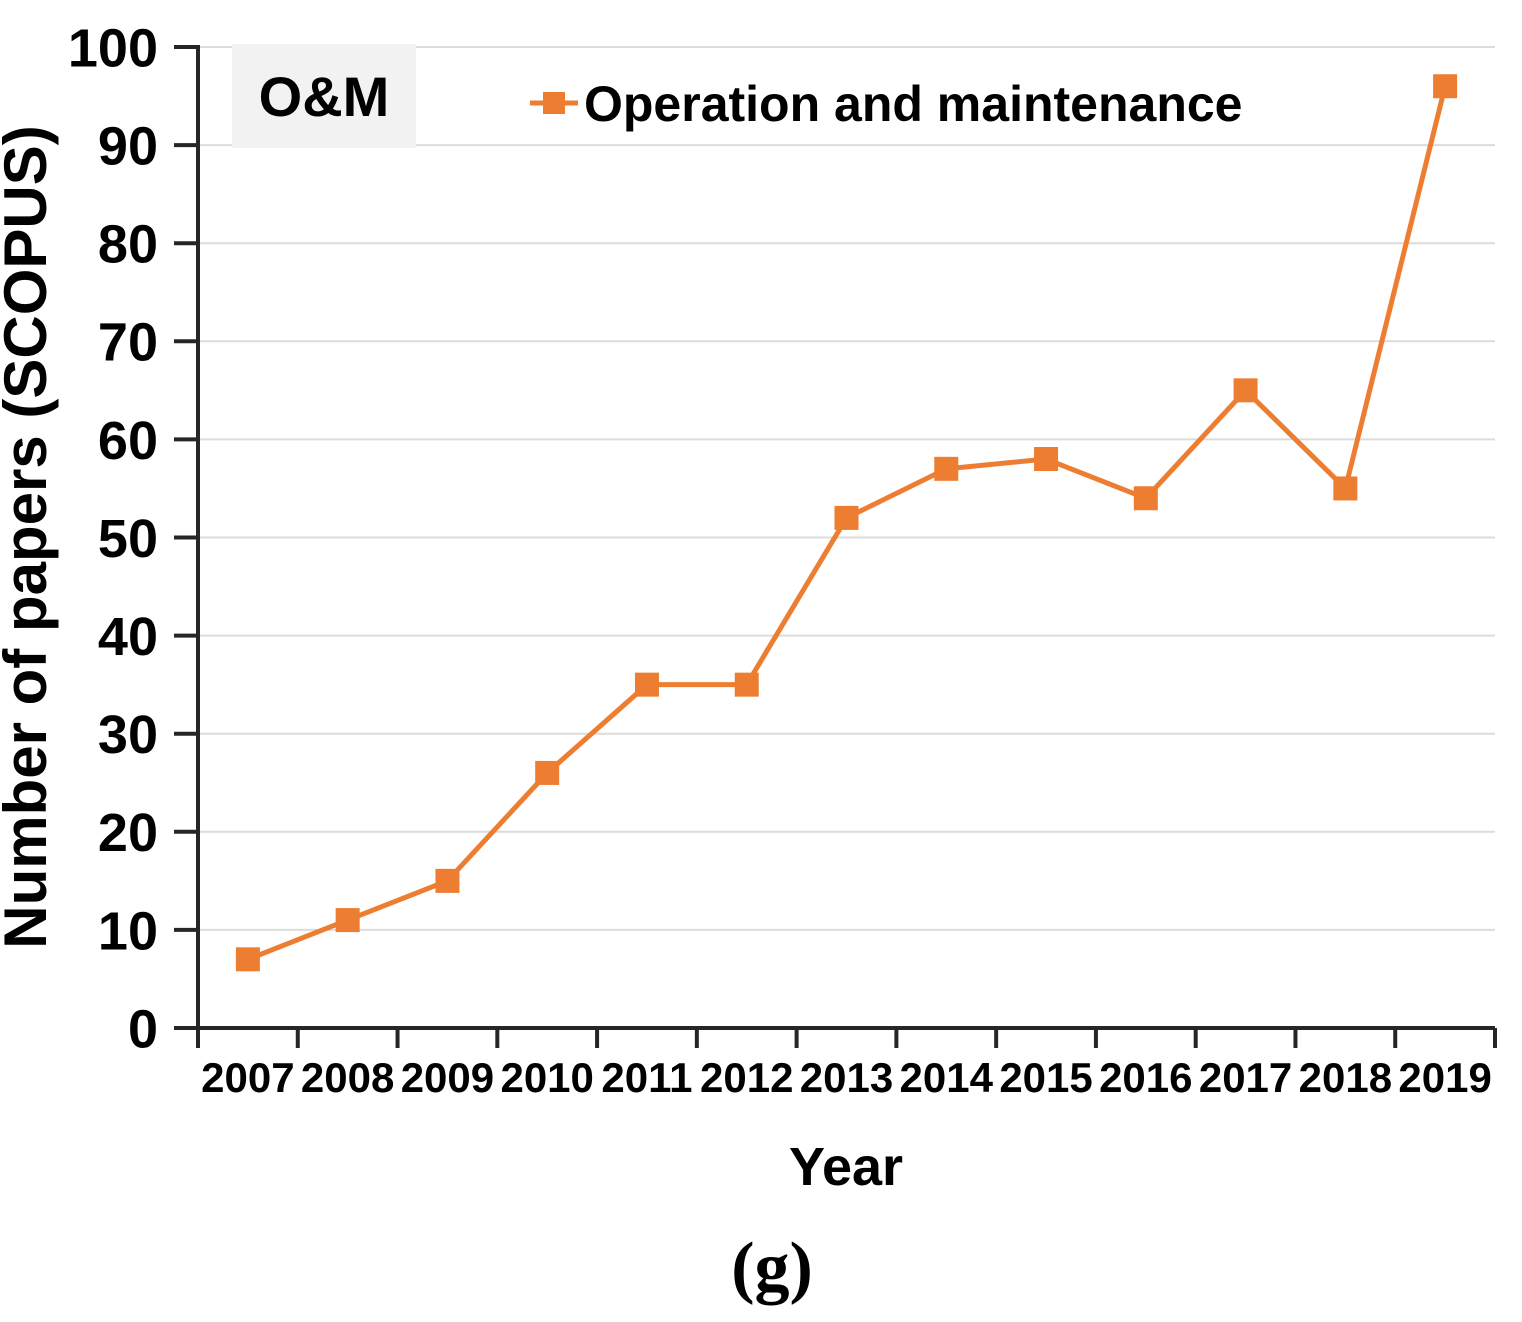 The height and width of the screenshot is (1322, 1522). What do you see at coordinates (1145, 1077) in the screenshot?
I see `x-tick-label: 2016` at bounding box center [1145, 1077].